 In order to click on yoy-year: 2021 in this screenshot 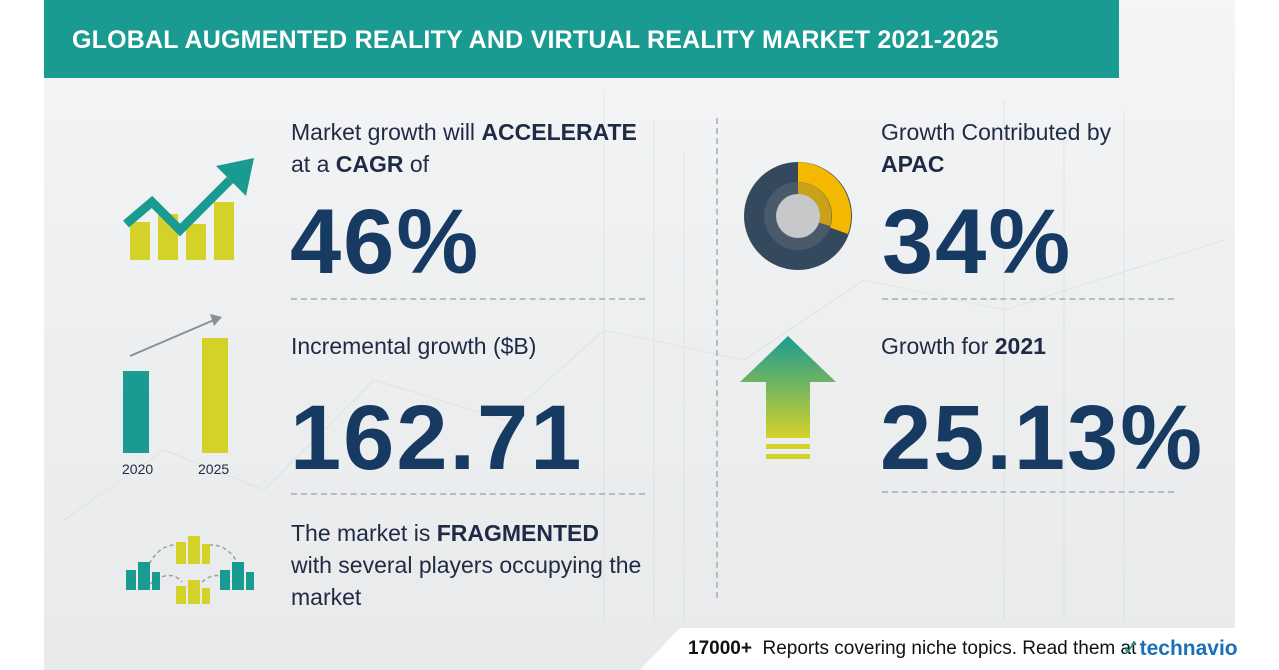, I will do `click(1020, 346)`.